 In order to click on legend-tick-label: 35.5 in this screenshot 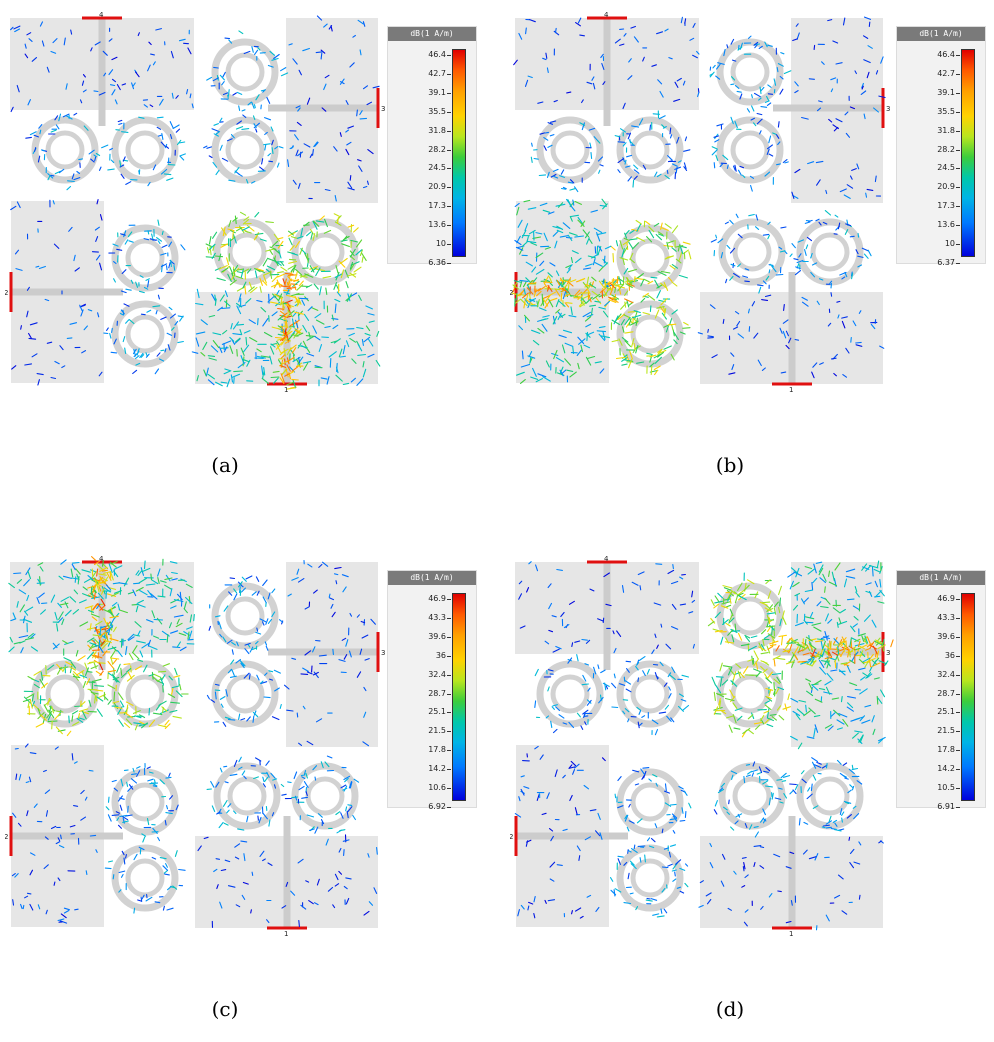, I will do `click(418, 111)`.